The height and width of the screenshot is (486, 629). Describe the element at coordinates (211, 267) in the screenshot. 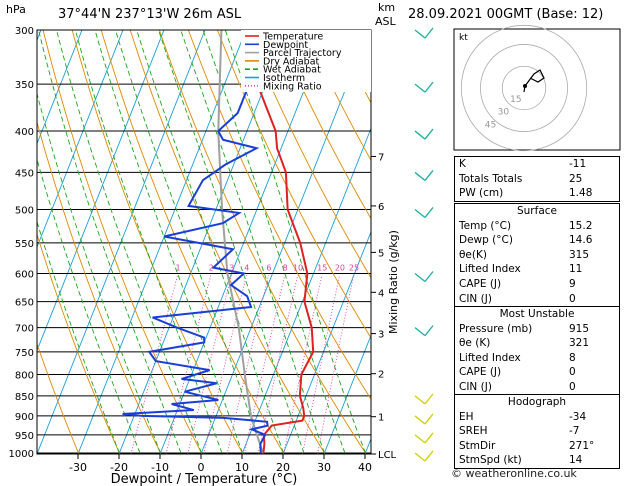

I see `mixing-ratio-label: 2` at that location.